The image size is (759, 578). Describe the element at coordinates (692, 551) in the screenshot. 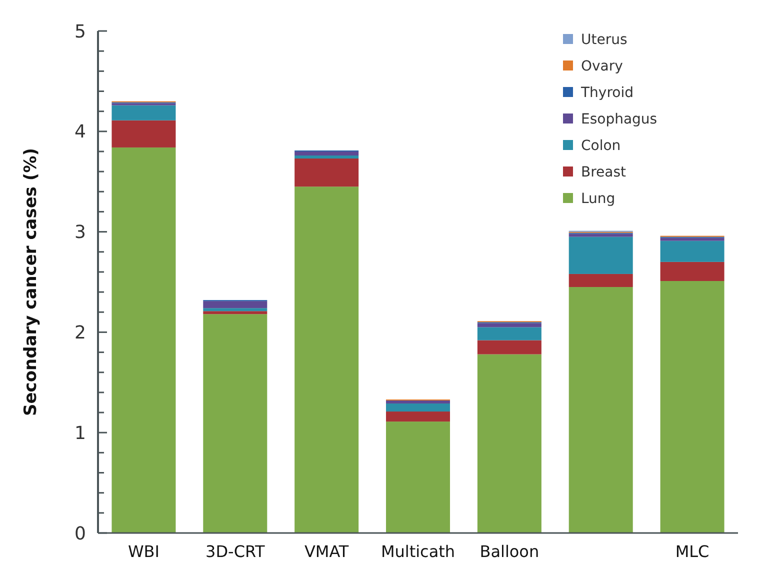

I see `x-tick-label: MLC` at that location.